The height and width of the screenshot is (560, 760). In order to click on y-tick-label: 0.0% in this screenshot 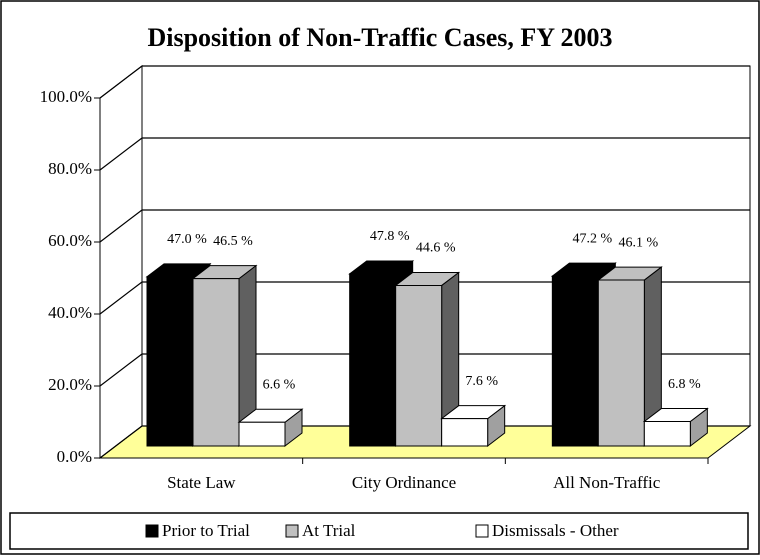, I will do `click(74, 456)`.